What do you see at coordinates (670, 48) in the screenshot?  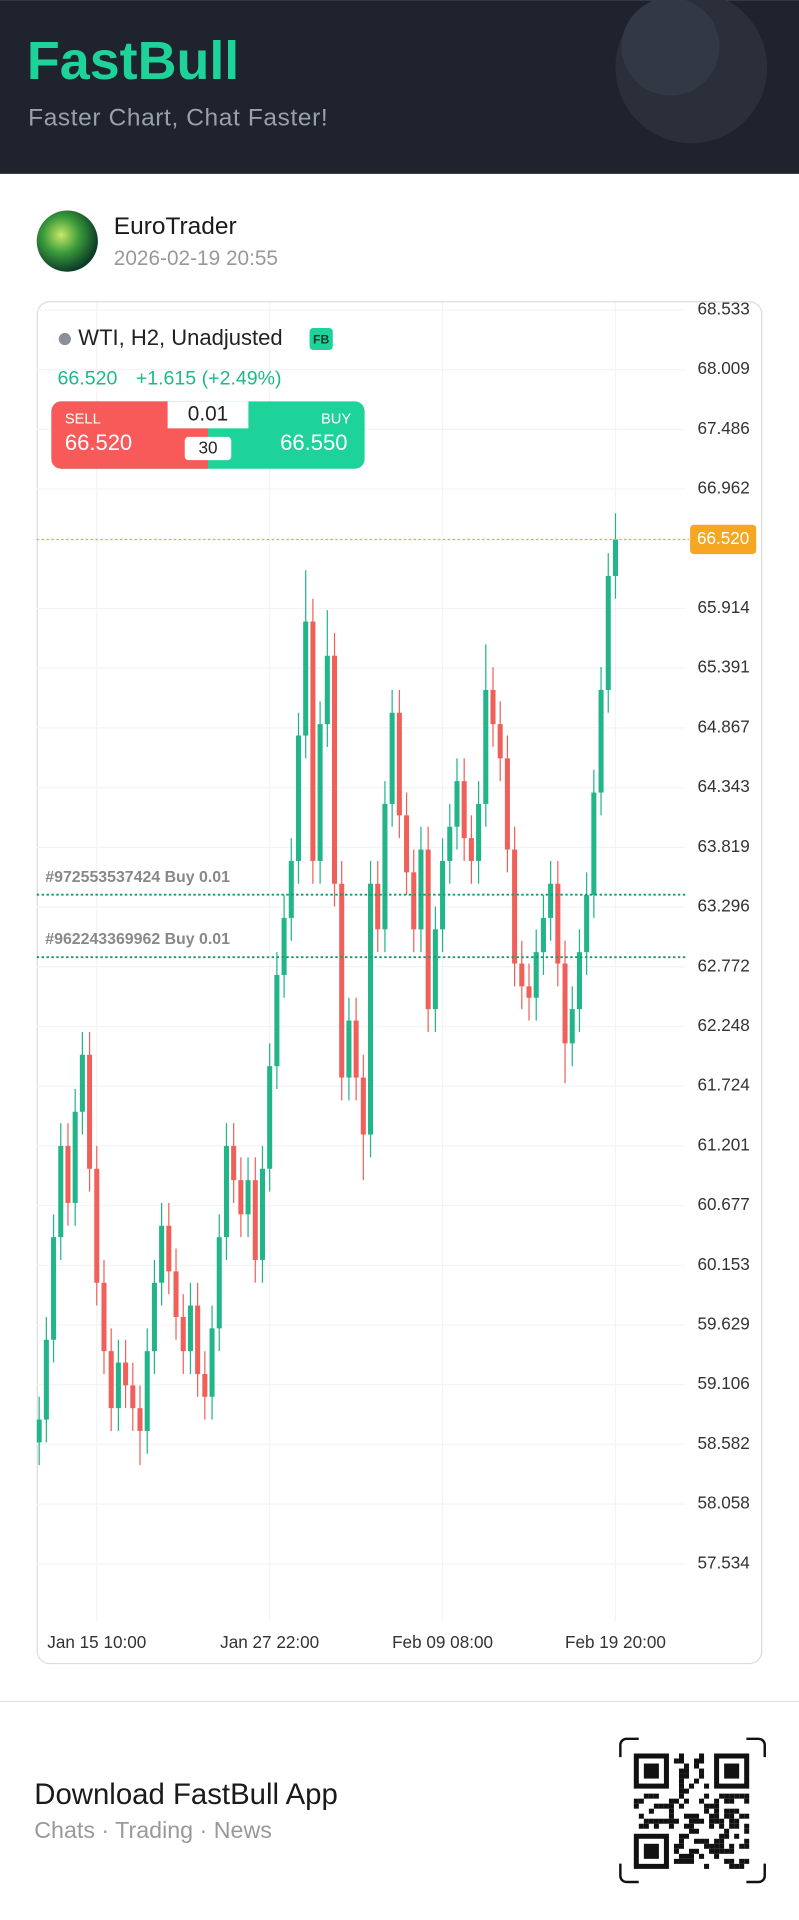 I see `decor` at bounding box center [670, 48].